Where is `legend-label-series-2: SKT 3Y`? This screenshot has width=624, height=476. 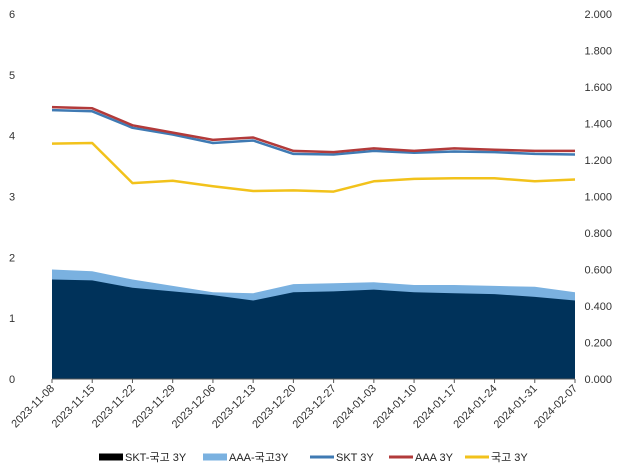 legend-label-series-2: SKT 3Y is located at coordinates (355, 458).